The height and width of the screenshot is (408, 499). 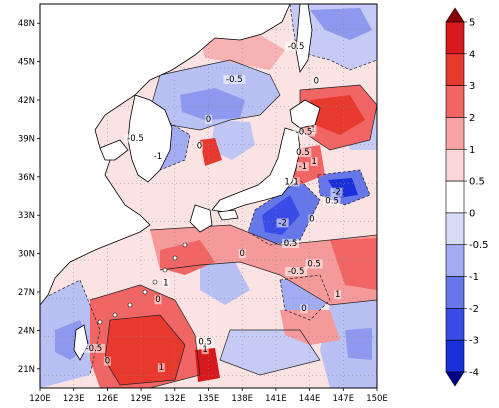 What do you see at coordinates (377, 399) in the screenshot?
I see `lon-tick-label: 150E` at bounding box center [377, 399].